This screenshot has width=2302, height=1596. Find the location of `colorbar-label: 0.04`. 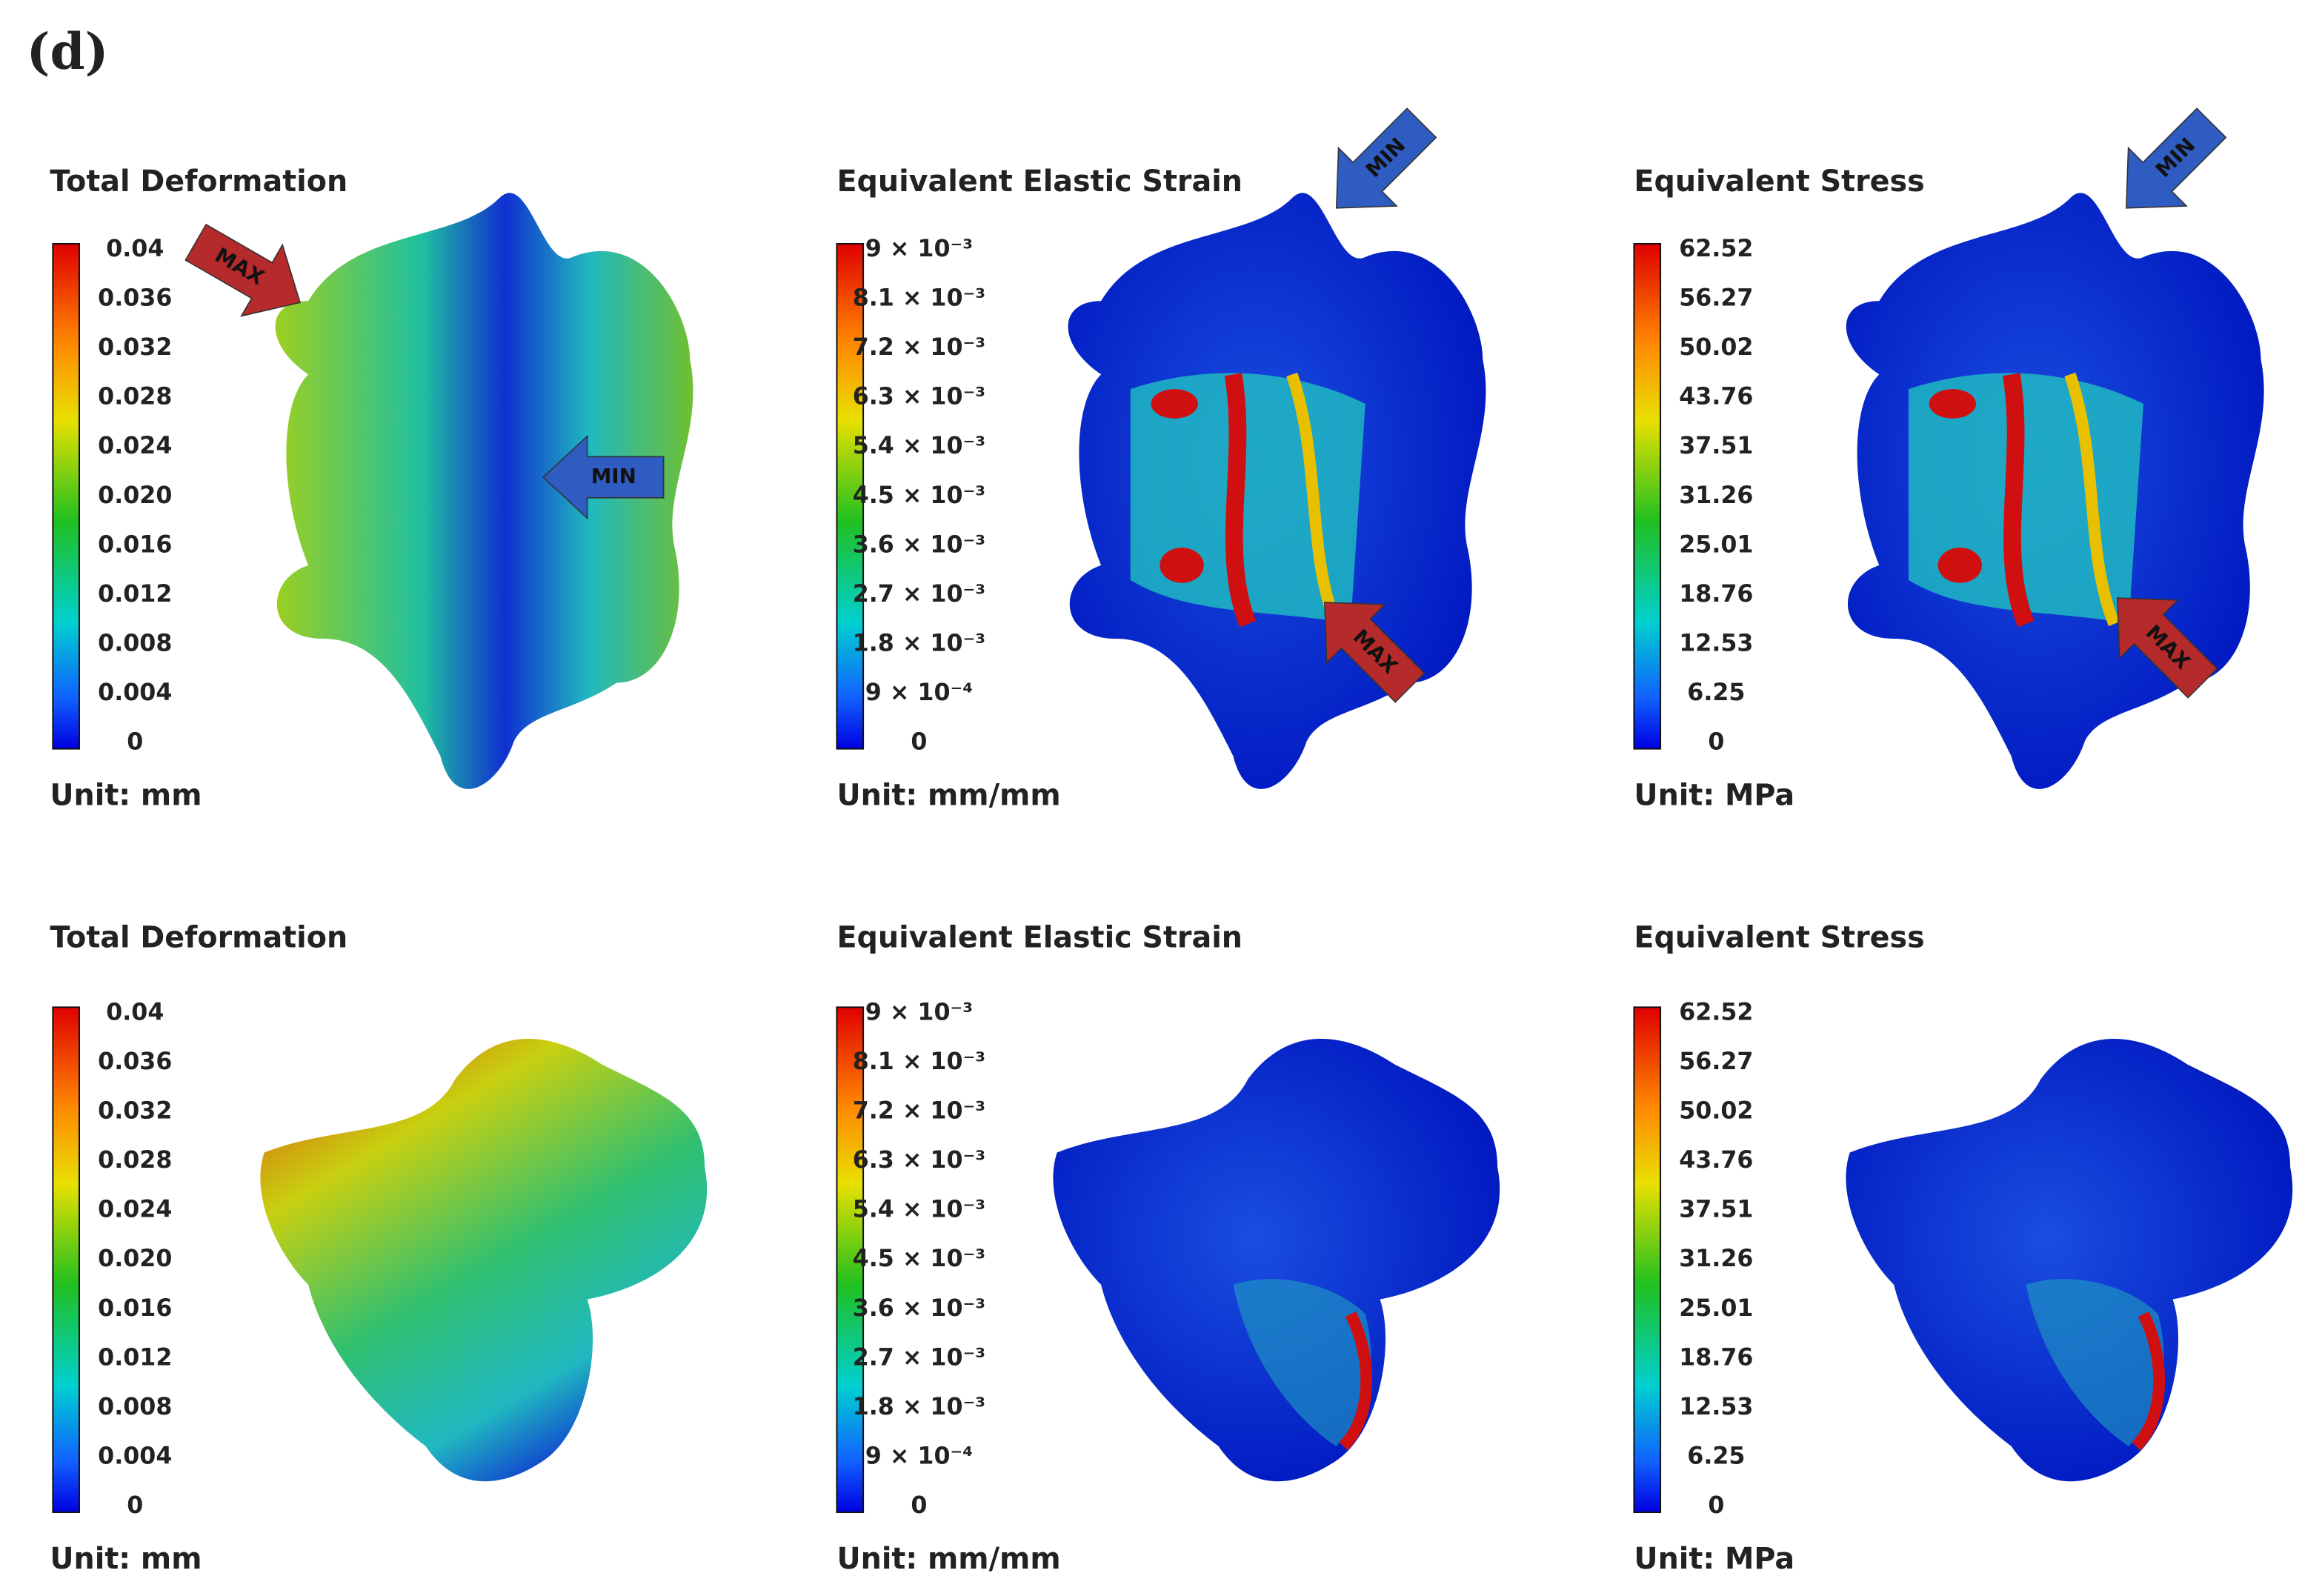

colorbar-label: 0.04 is located at coordinates (135, 249).